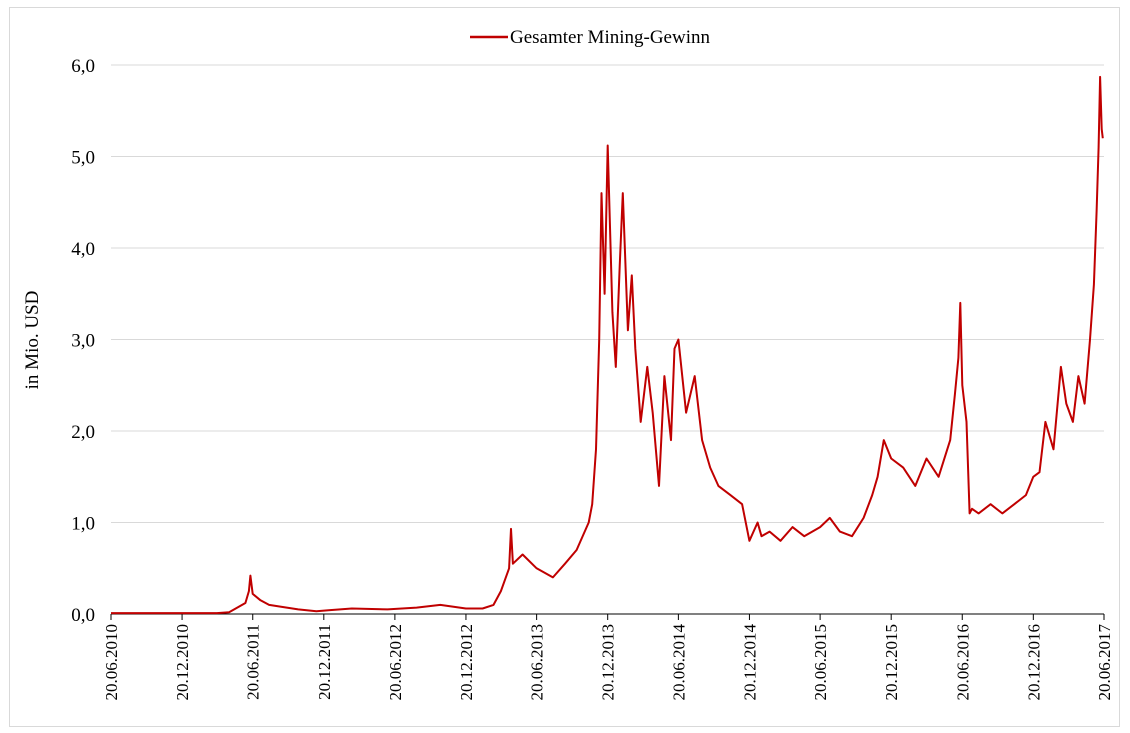 The height and width of the screenshot is (733, 1130). What do you see at coordinates (253, 662) in the screenshot?
I see `x-tick-label: 20.06.2011` at bounding box center [253, 662].